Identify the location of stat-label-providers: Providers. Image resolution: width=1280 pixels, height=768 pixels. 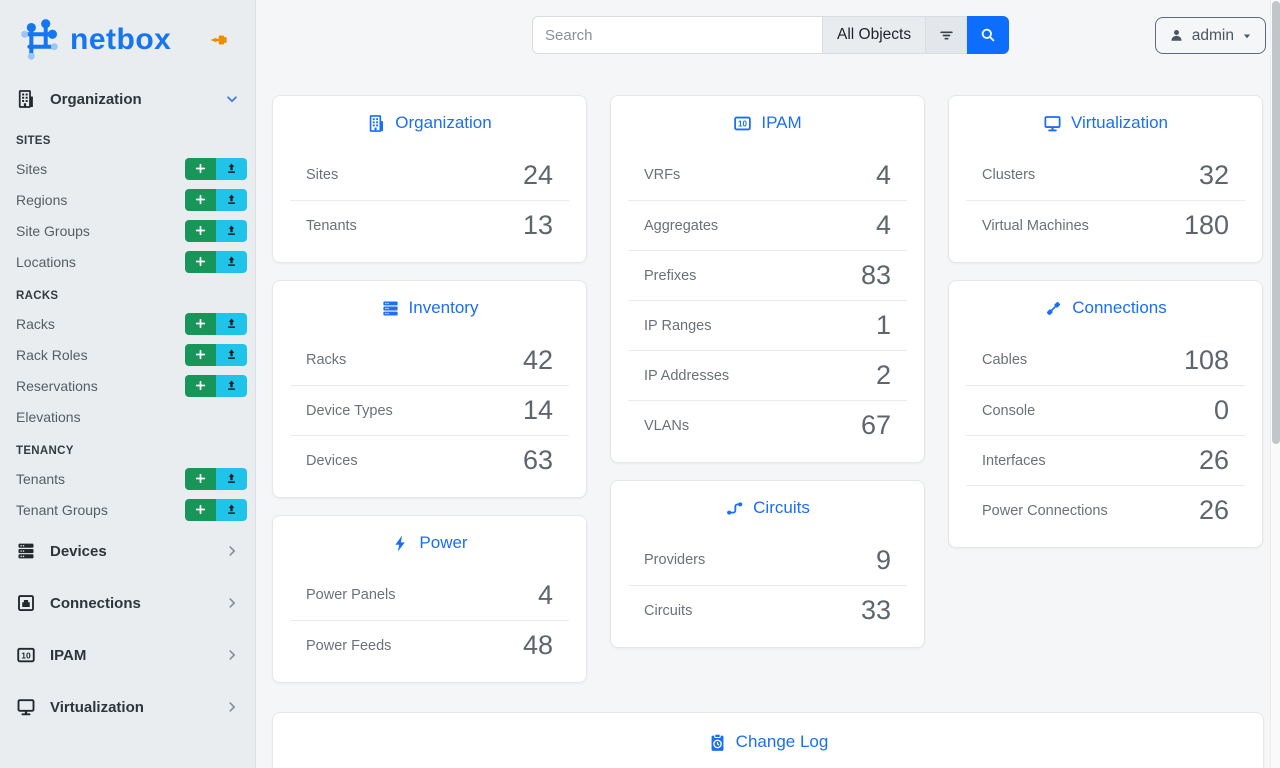
(675, 560).